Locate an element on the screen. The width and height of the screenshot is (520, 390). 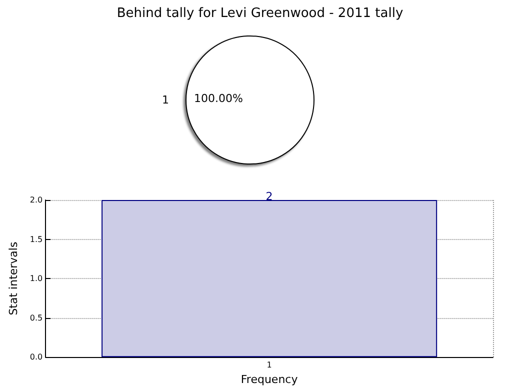
slice-label: 1 is located at coordinates (165, 100).